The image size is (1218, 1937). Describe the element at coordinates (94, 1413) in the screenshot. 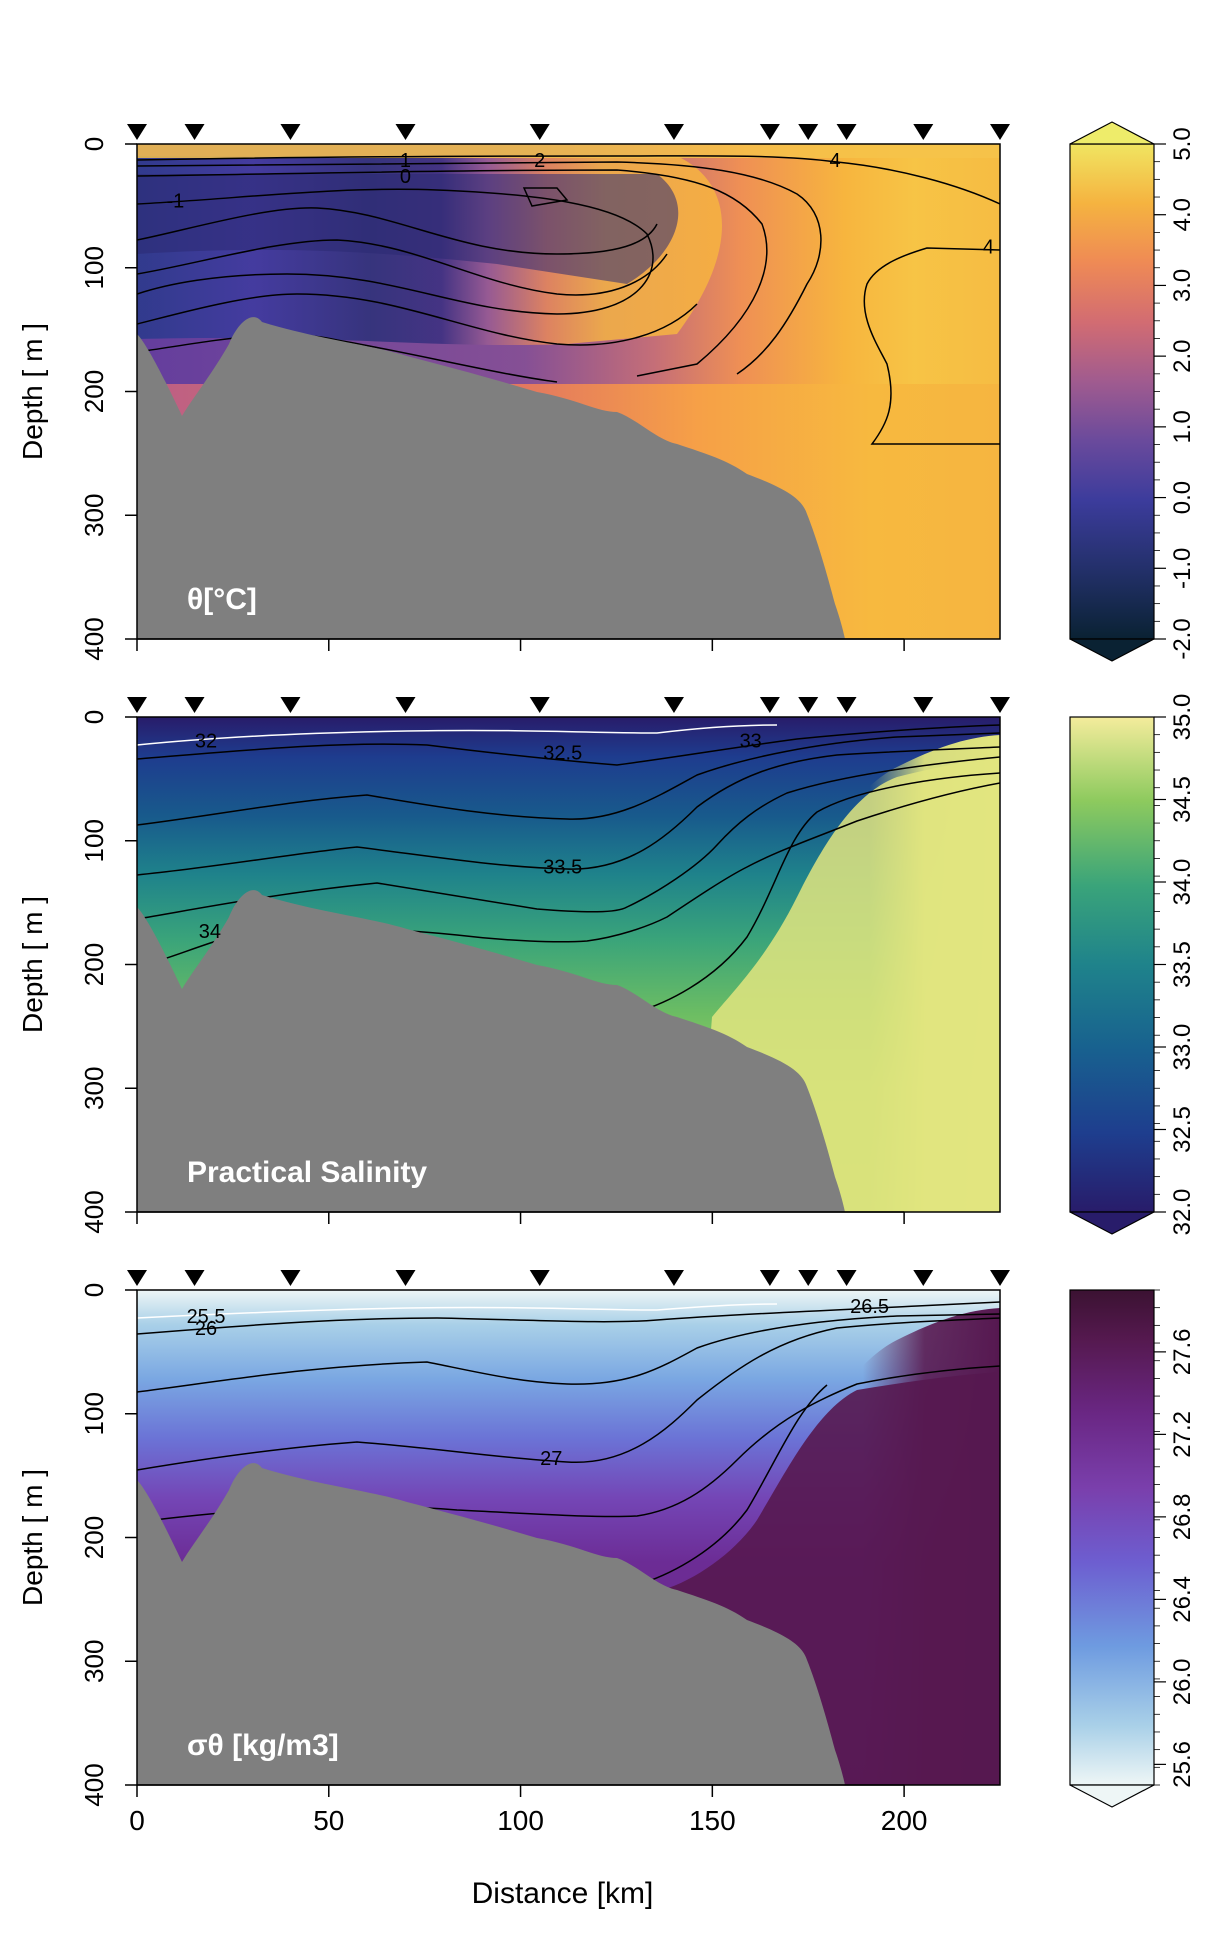

I see `y-tick-label-2-1: 100` at that location.